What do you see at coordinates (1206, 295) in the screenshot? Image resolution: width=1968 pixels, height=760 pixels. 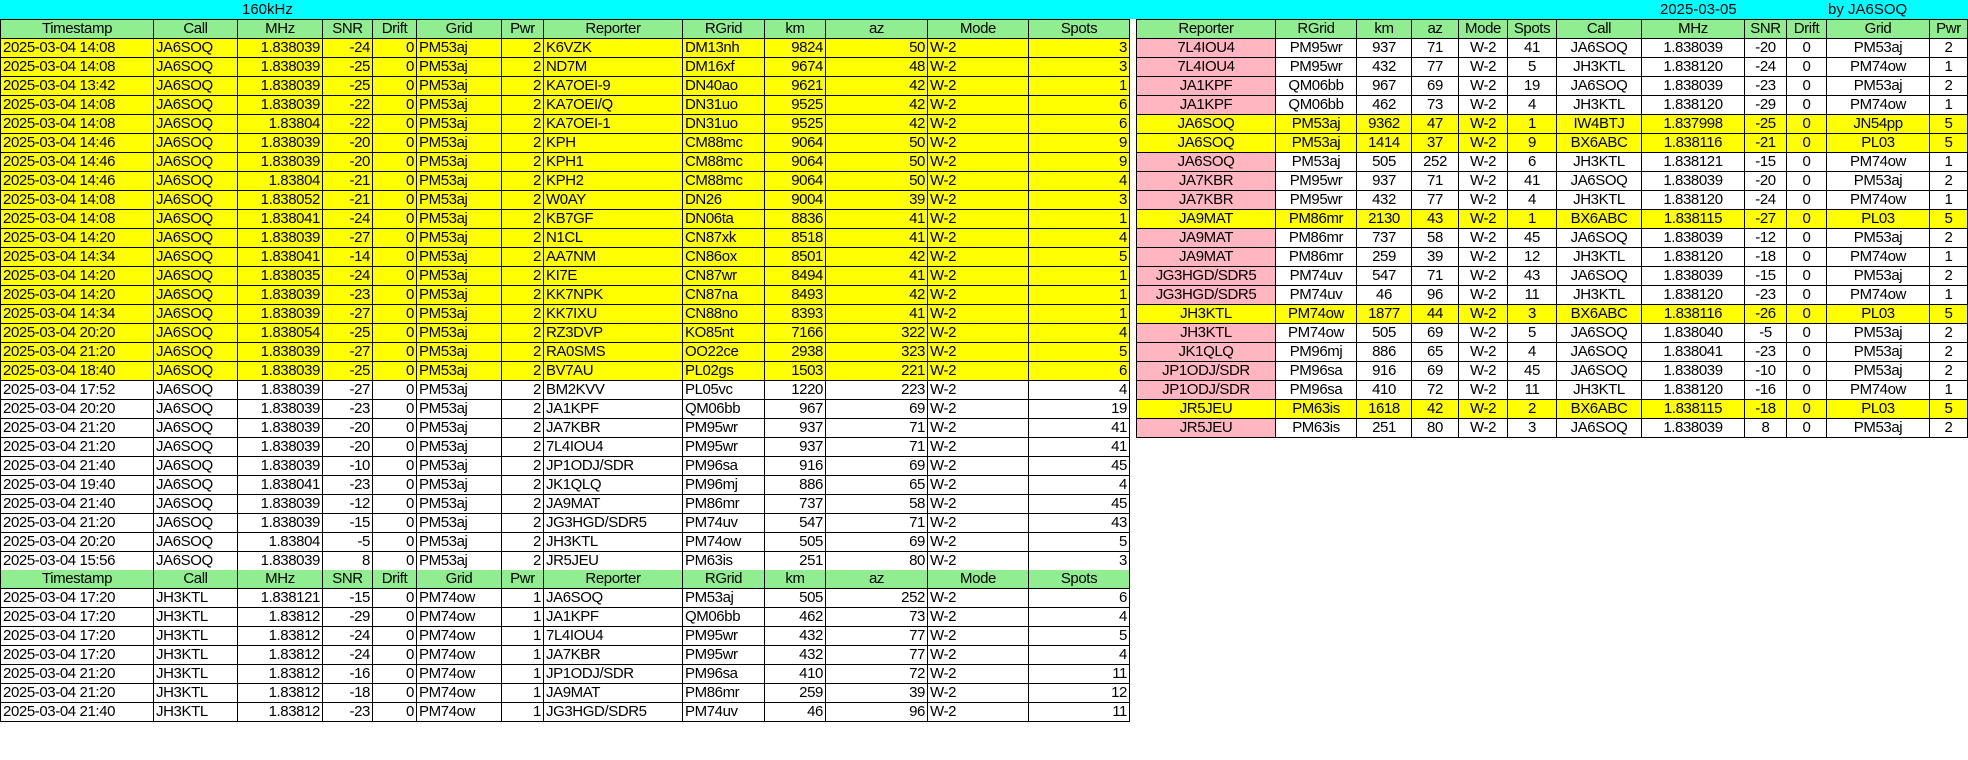 I see `cell-reporter: JG3HGD/SDR5` at bounding box center [1206, 295].